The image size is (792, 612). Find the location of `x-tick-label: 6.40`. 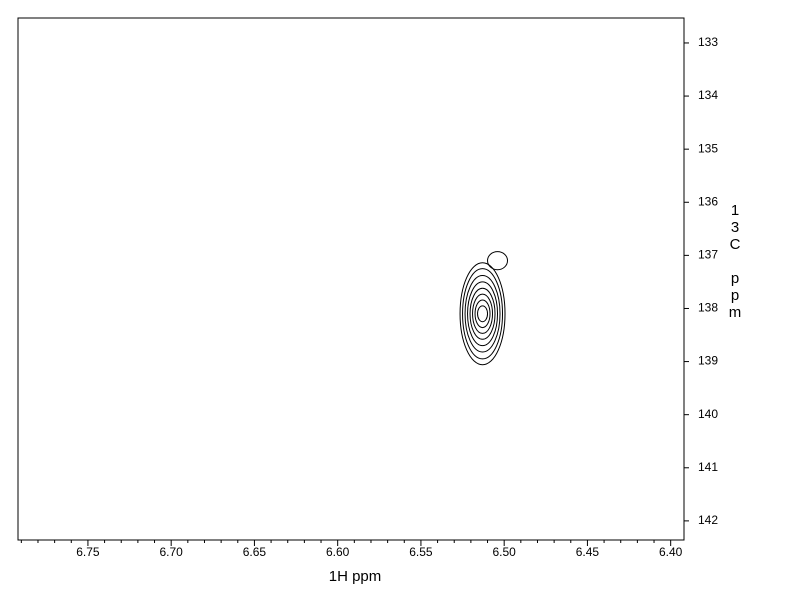

x-tick-label: 6.40 is located at coordinates (671, 552).